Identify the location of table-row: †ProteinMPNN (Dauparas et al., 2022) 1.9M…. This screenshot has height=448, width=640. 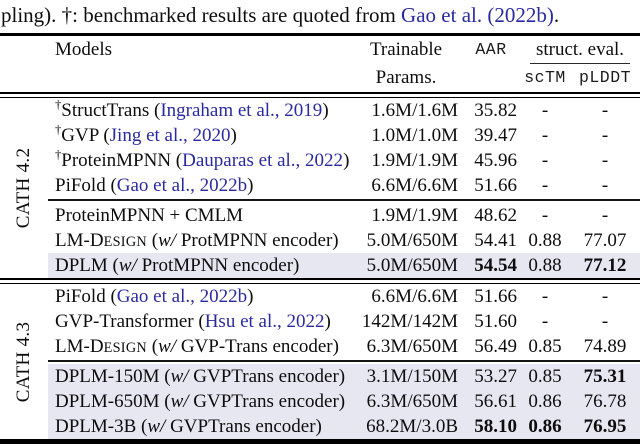
(344, 160).